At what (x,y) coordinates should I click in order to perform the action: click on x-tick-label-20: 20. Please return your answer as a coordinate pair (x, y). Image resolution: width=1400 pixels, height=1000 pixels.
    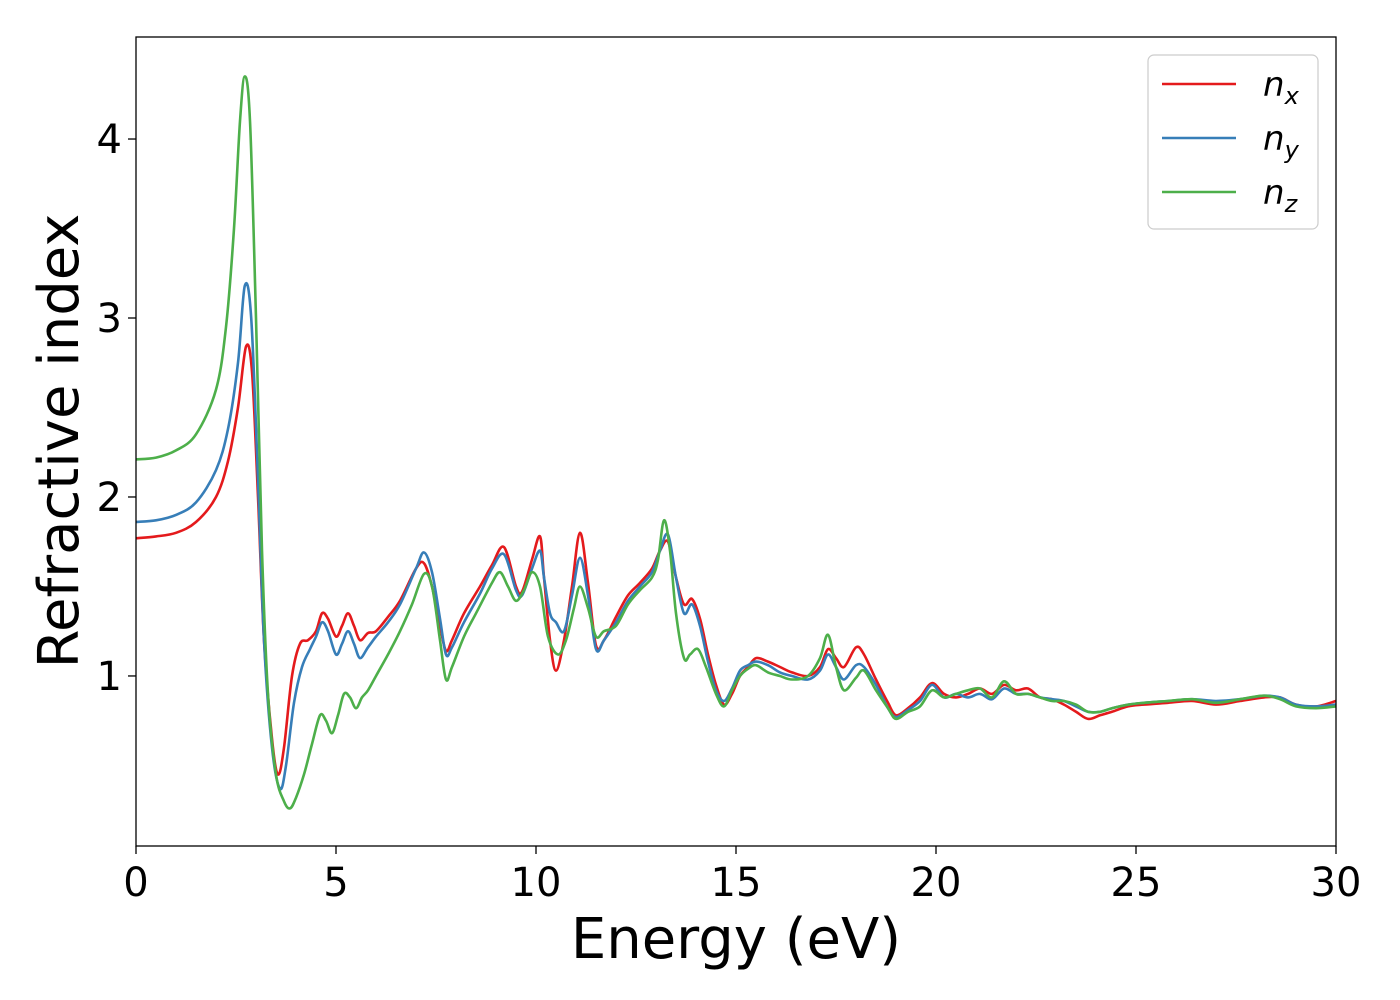
    Looking at the image, I should click on (936, 883).